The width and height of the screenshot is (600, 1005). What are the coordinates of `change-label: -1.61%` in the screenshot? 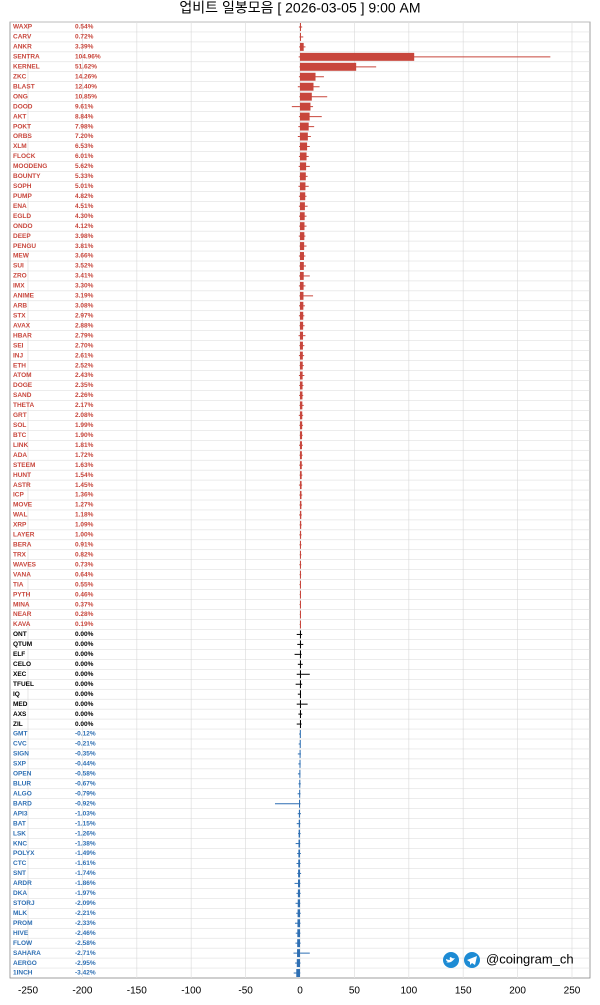 It's located at (85, 863).